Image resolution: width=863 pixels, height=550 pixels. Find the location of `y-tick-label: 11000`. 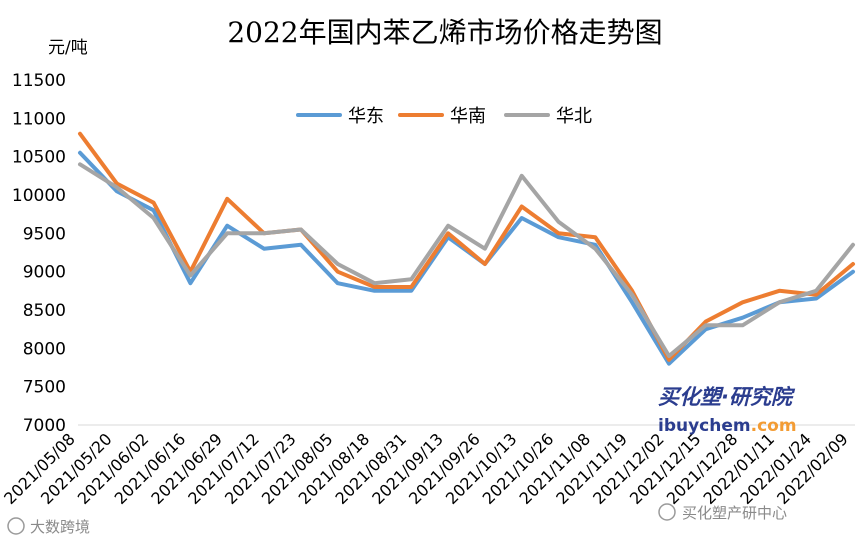

y-tick-label: 11000 is located at coordinates (39, 119).